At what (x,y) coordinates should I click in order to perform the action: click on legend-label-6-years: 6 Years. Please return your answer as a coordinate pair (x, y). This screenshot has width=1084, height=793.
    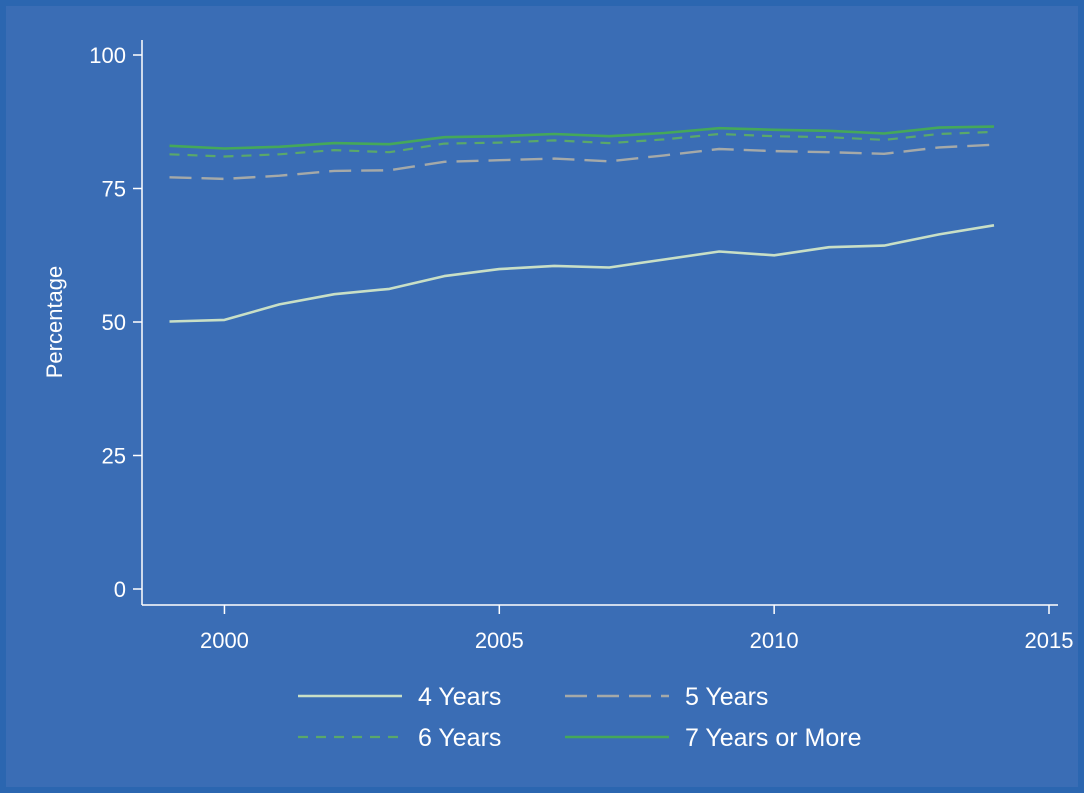
    Looking at the image, I should click on (459, 738).